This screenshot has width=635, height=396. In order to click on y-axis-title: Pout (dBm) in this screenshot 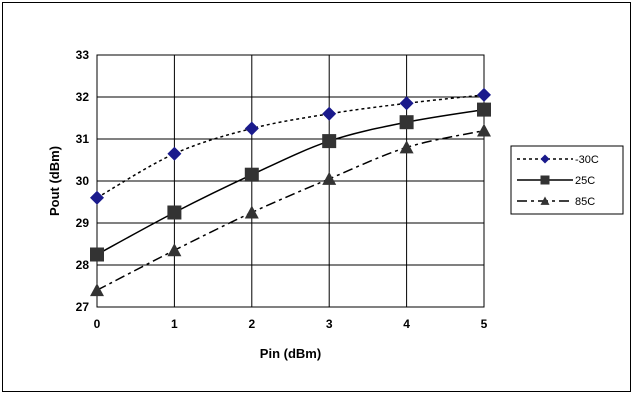, I will do `click(54, 181)`.